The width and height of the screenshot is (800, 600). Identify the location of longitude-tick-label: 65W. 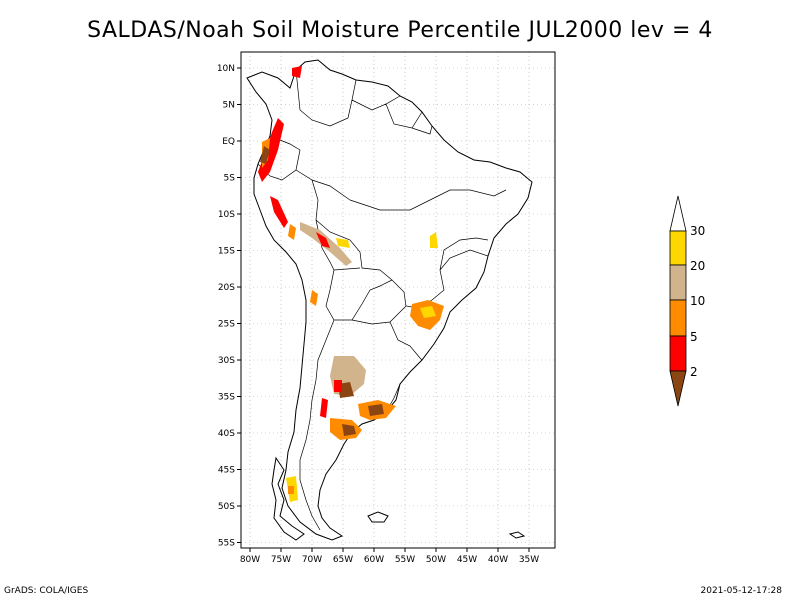
(343, 560).